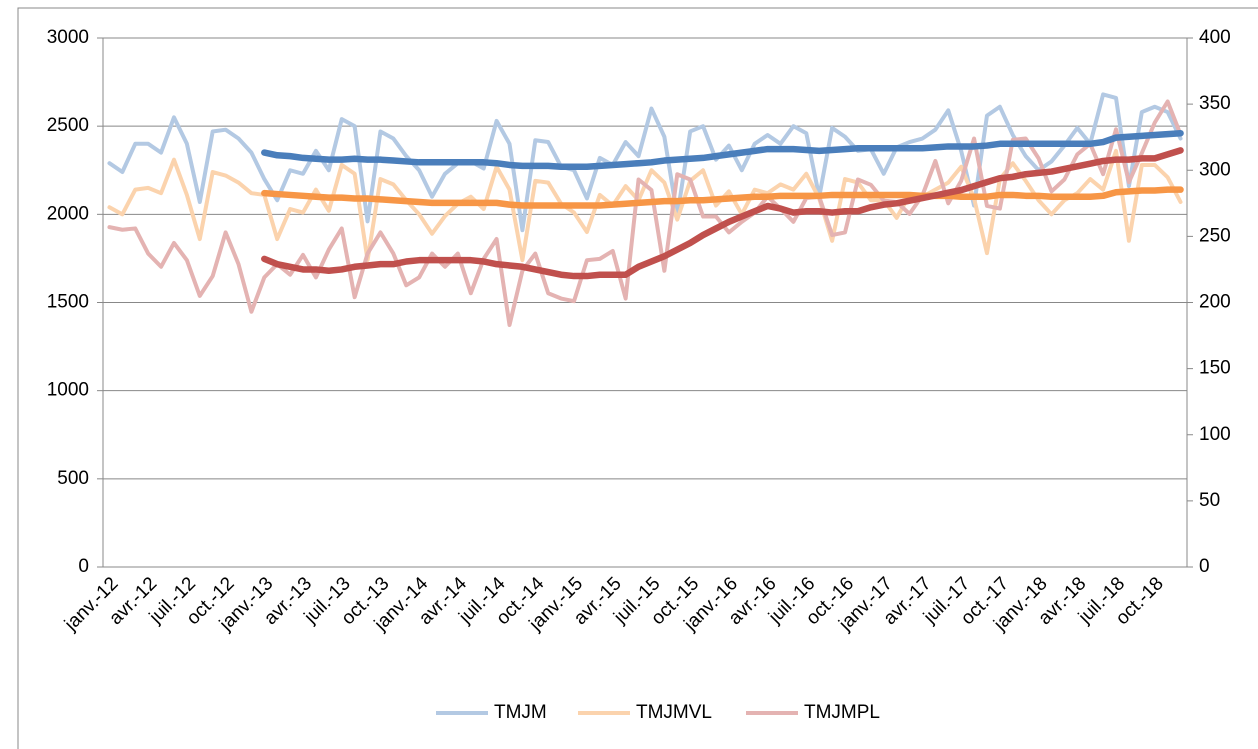 This screenshot has height=749, width=1258. What do you see at coordinates (1215, 302) in the screenshot?
I see `y2-tick-label: 200` at bounding box center [1215, 302].